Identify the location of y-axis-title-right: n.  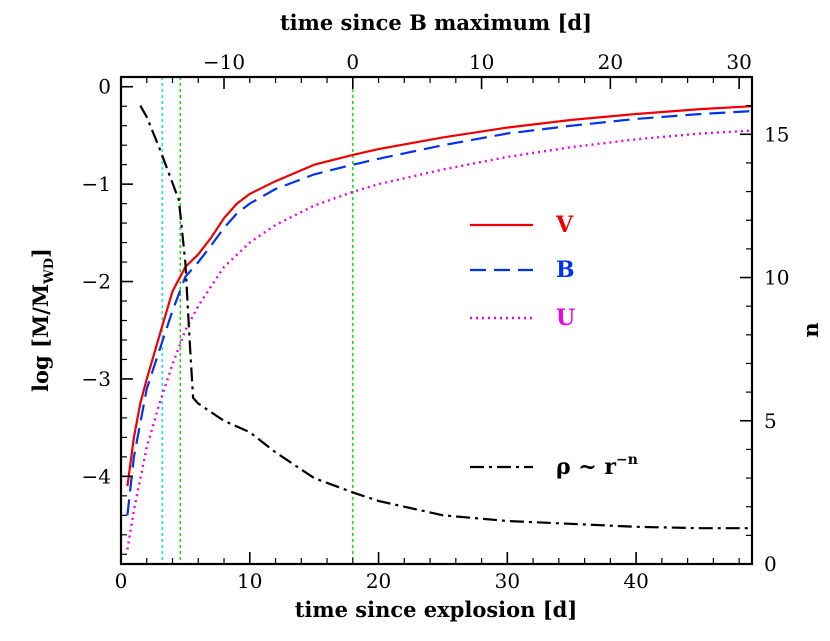
(810, 329).